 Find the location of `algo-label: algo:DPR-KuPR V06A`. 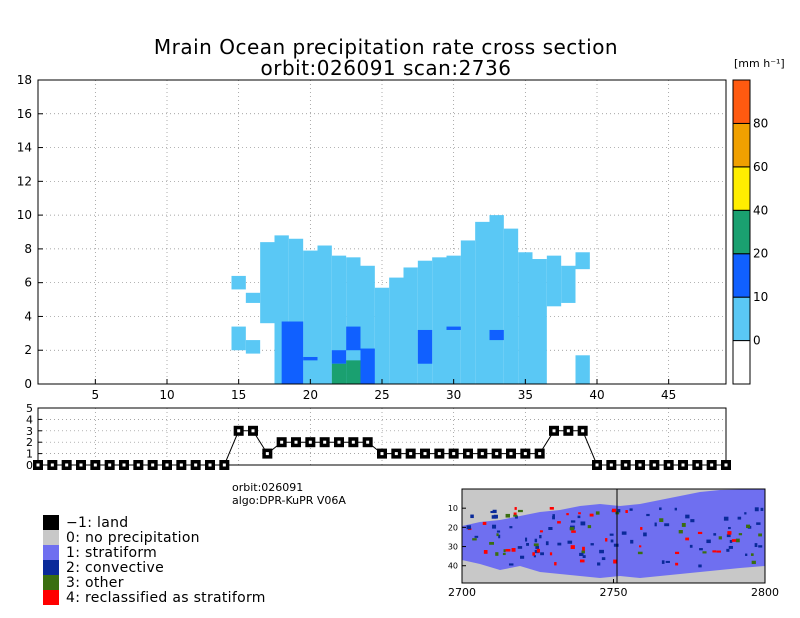

algo-label: algo:DPR-KuPR V06A is located at coordinates (289, 500).